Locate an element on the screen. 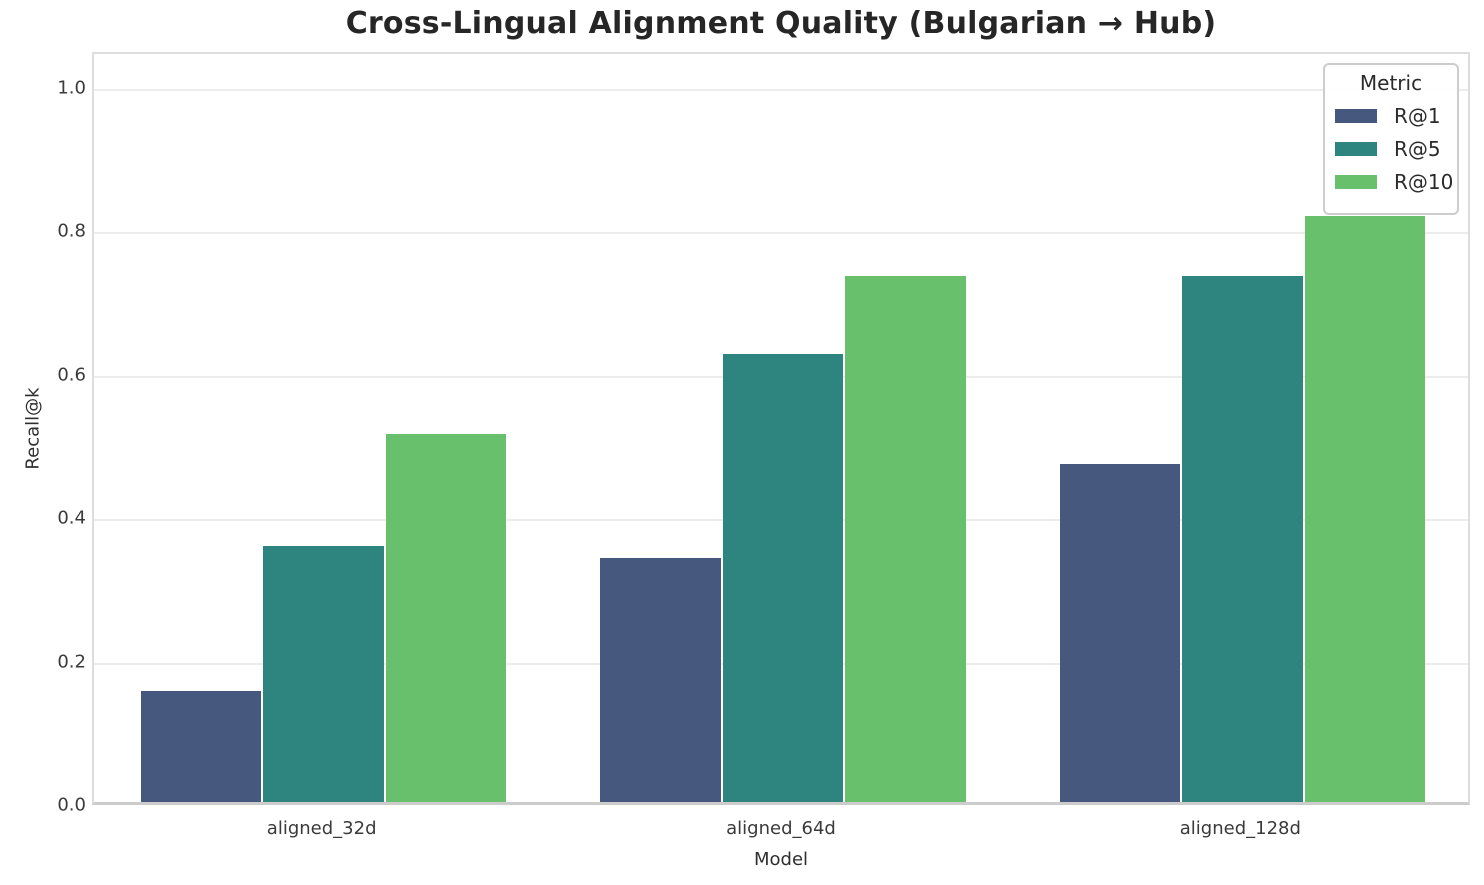 This screenshot has width=1484, height=885. bar-aligned_64d-R@5 is located at coordinates (783, 577).